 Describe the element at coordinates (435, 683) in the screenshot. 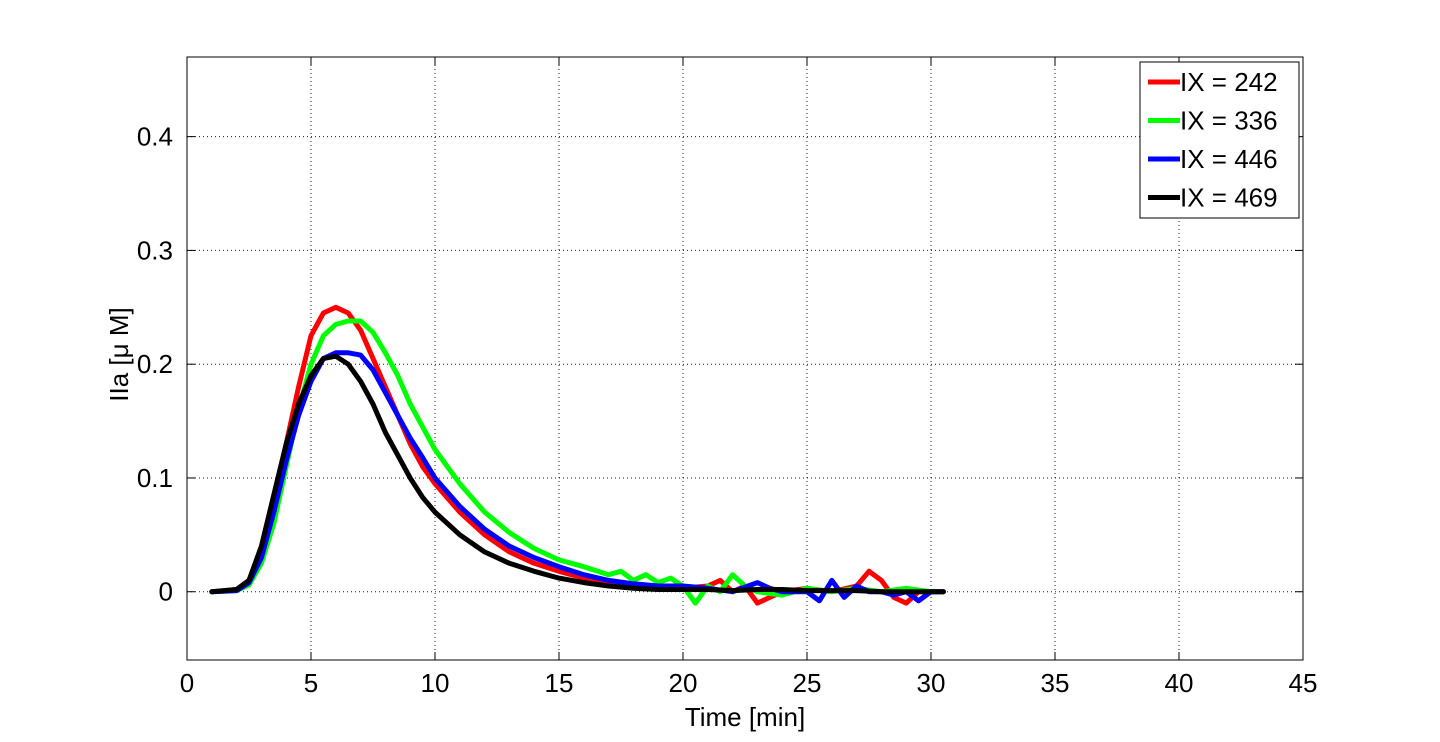

I see `x-tick-label: 10` at that location.